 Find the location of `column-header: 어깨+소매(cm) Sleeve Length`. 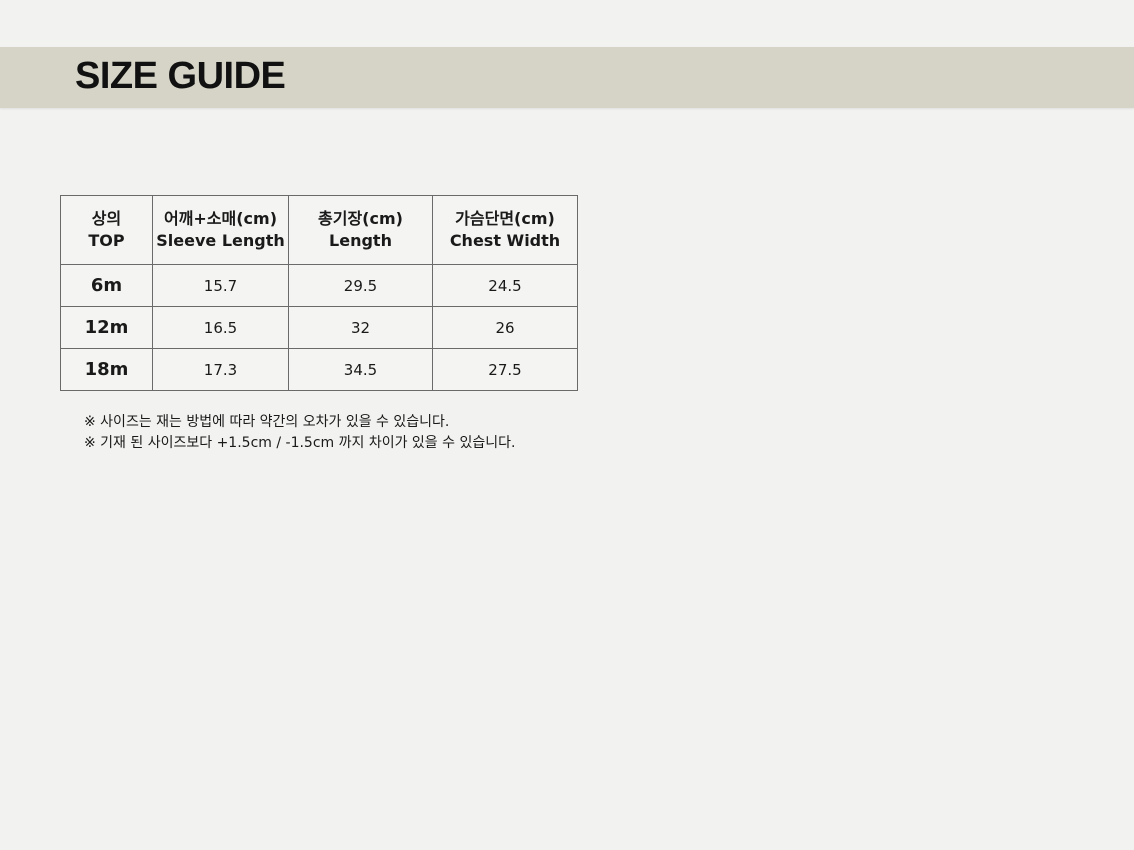

column-header: 어깨+소매(cm) Sleeve Length is located at coordinates (220, 230).